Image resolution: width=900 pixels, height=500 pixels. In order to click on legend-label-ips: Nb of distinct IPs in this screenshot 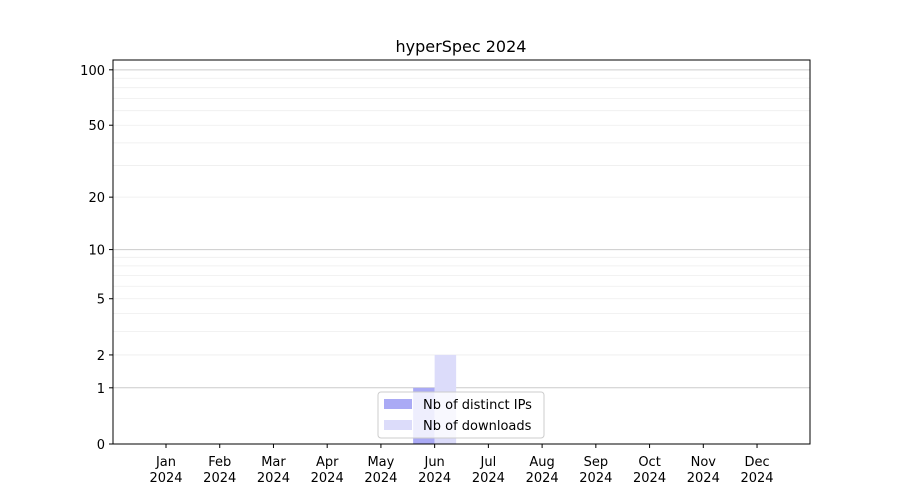, I will do `click(477, 405)`.